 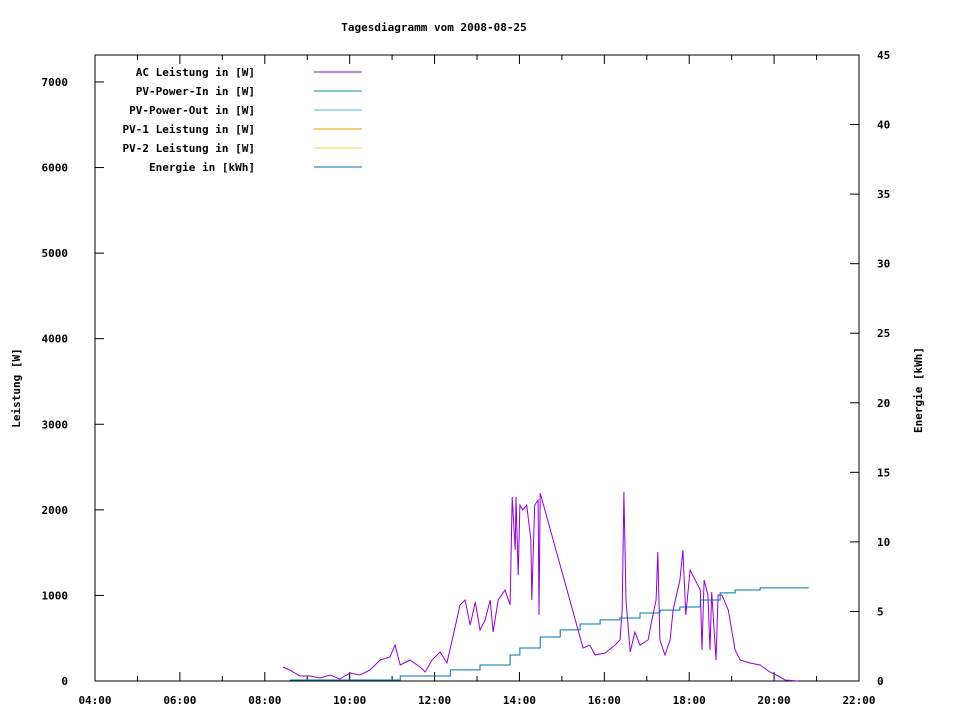 What do you see at coordinates (883, 403) in the screenshot?
I see `y2-tick-label: 20` at bounding box center [883, 403].